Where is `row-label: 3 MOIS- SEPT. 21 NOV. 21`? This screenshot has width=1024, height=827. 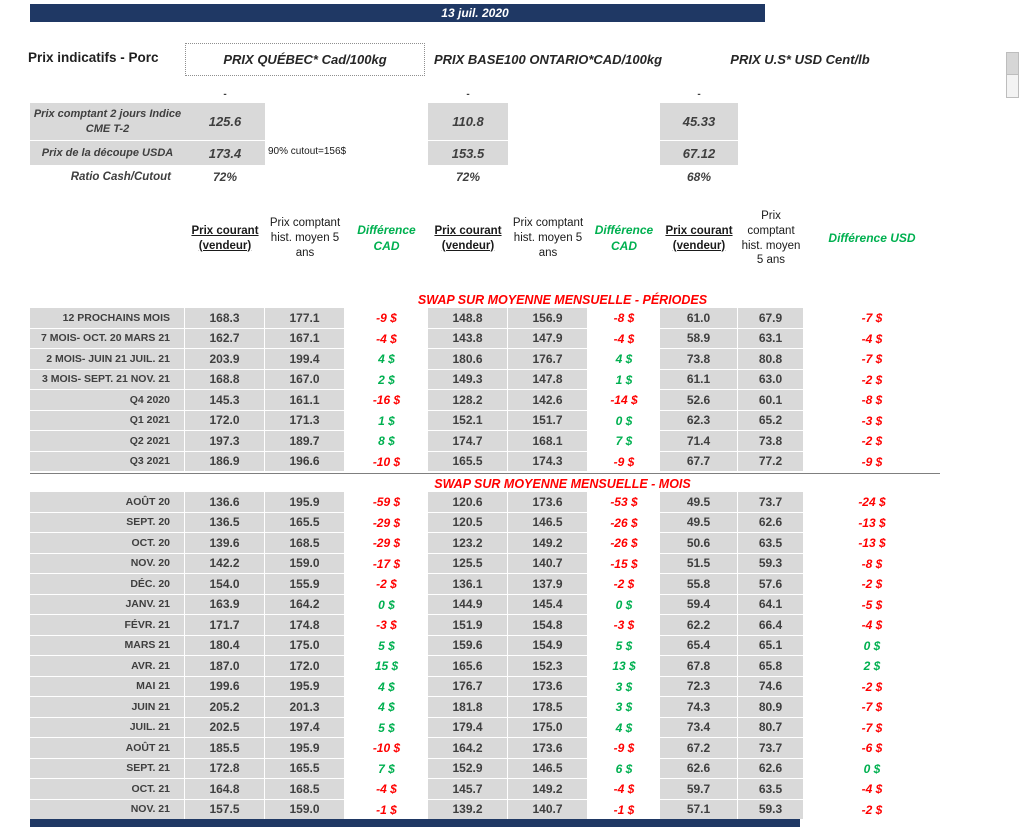
row-label: 3 MOIS- SEPT. 21 NOV. 21 is located at coordinates (107, 379).